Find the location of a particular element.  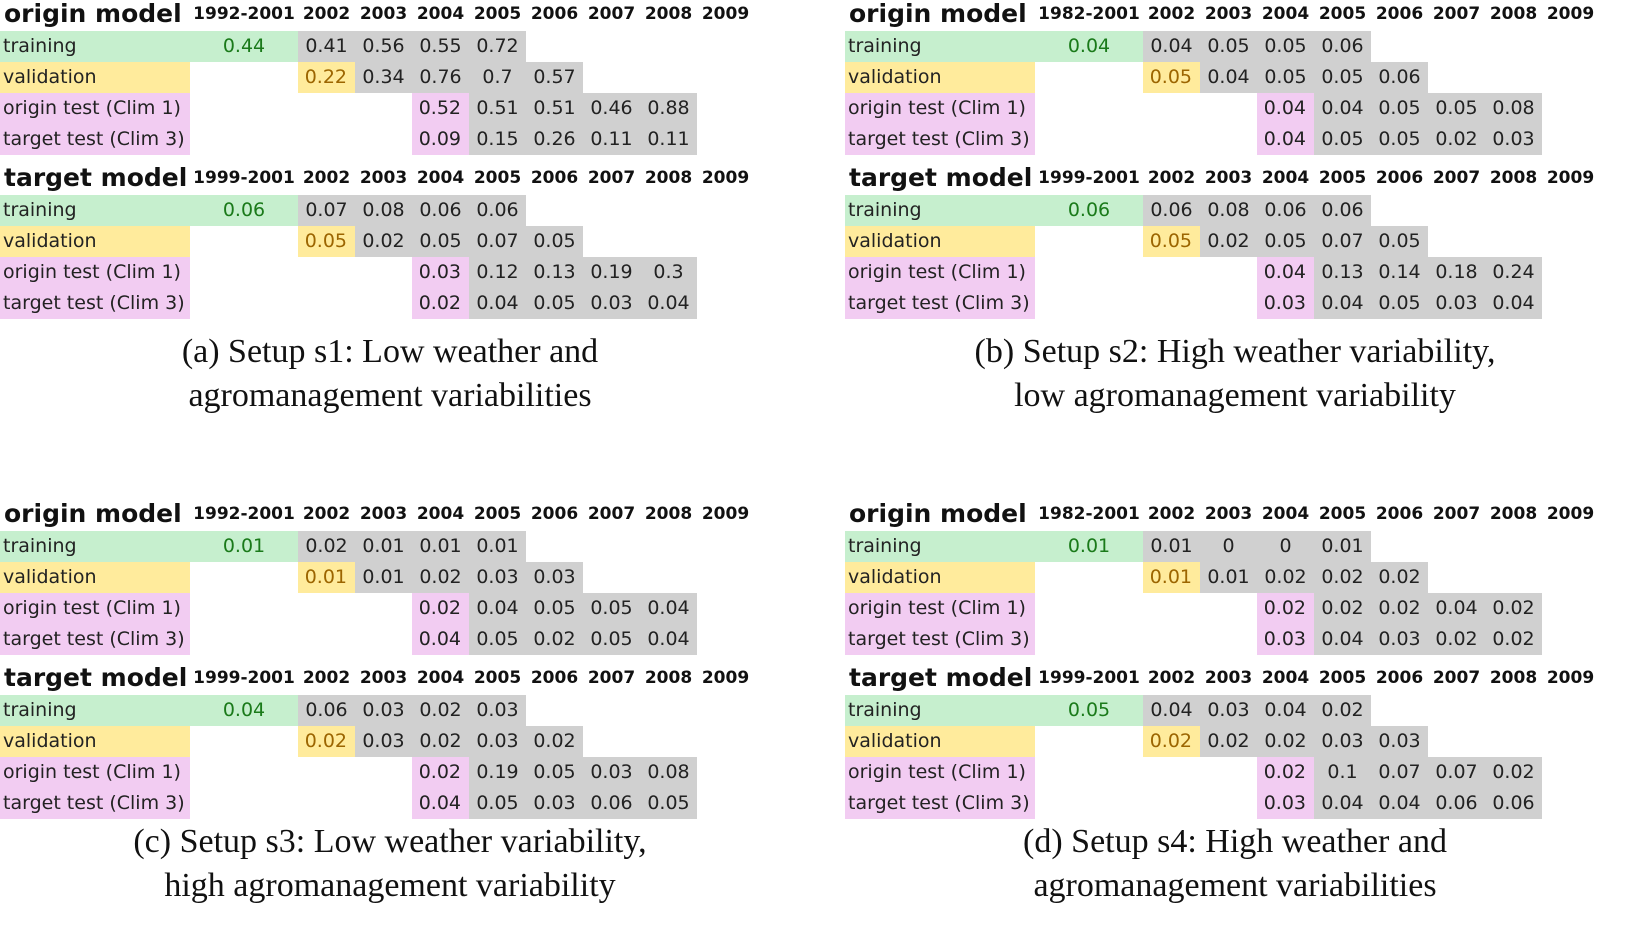

year-header: 2007 is located at coordinates (1456, 678).